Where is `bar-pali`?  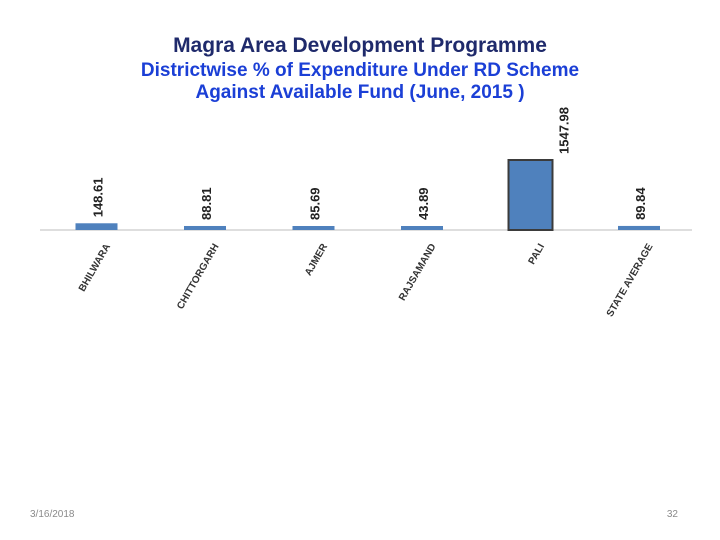 bar-pali is located at coordinates (530, 195).